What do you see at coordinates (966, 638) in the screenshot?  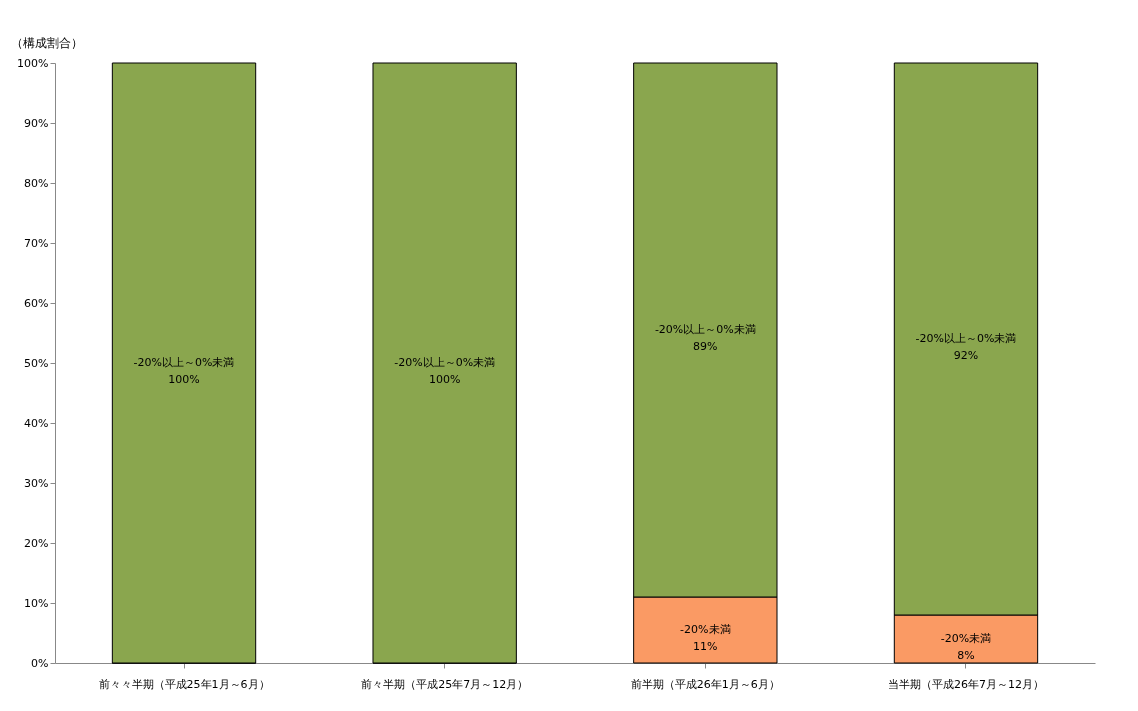 I see `series-label: -20%未満` at bounding box center [966, 638].